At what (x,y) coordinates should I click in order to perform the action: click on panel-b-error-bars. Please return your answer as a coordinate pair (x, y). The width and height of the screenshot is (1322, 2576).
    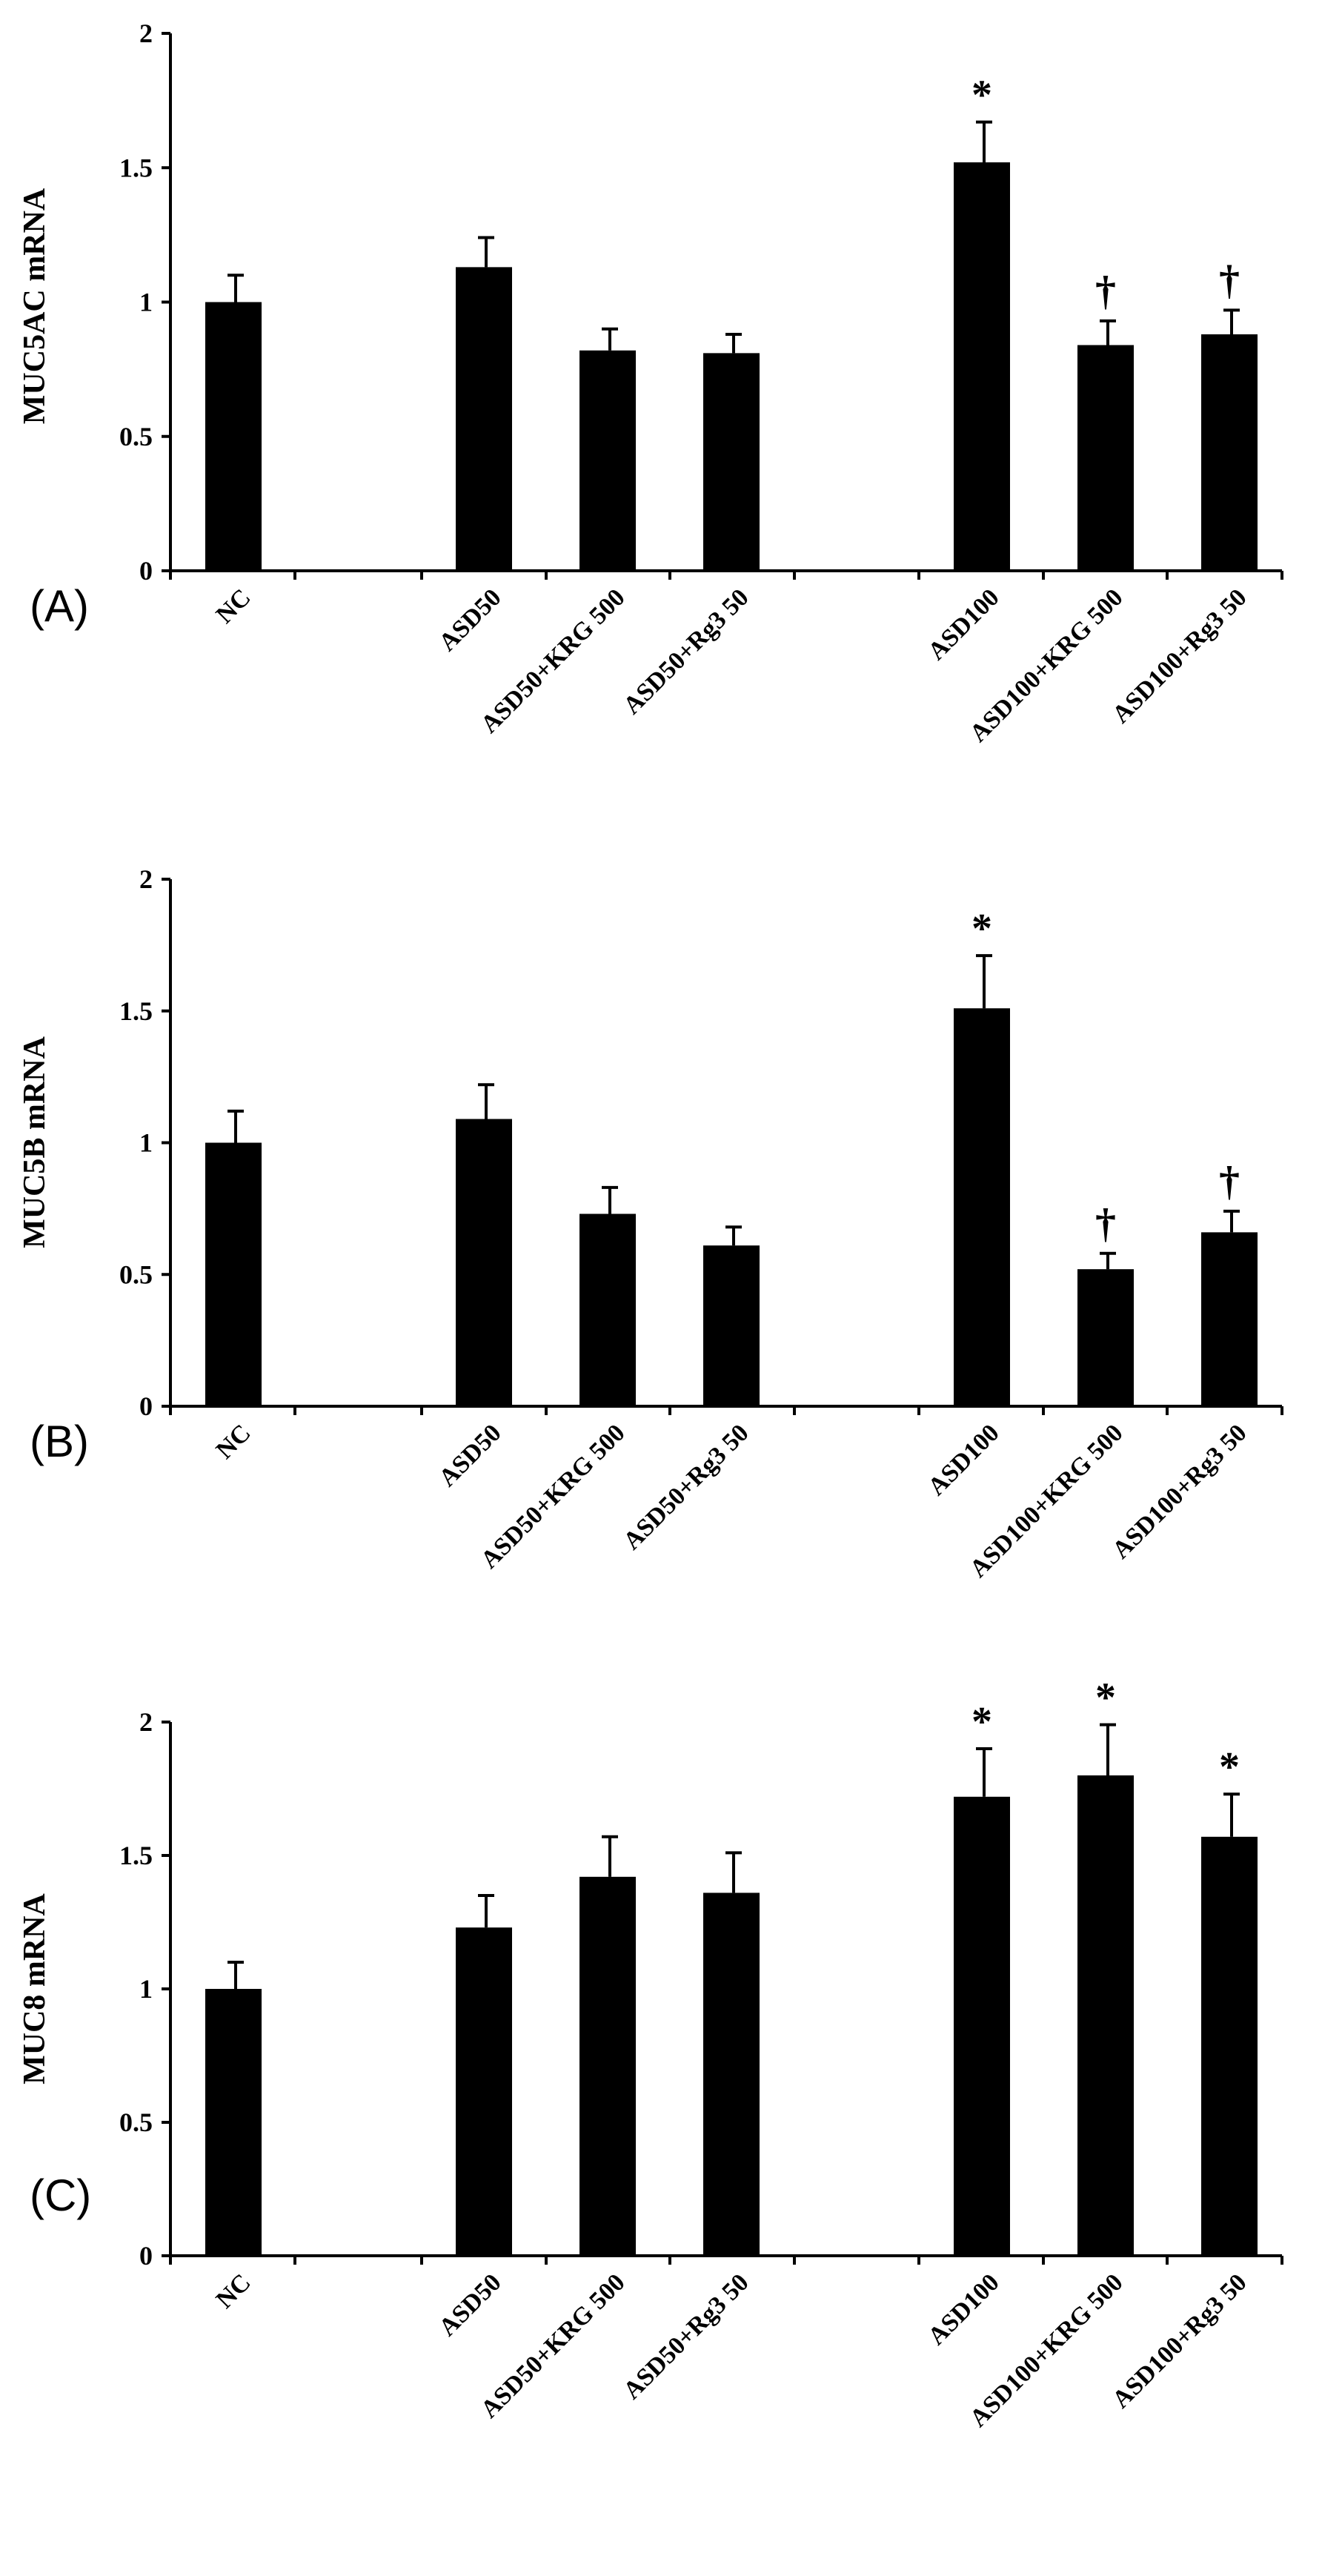
    Looking at the image, I should click on (733, 1112).